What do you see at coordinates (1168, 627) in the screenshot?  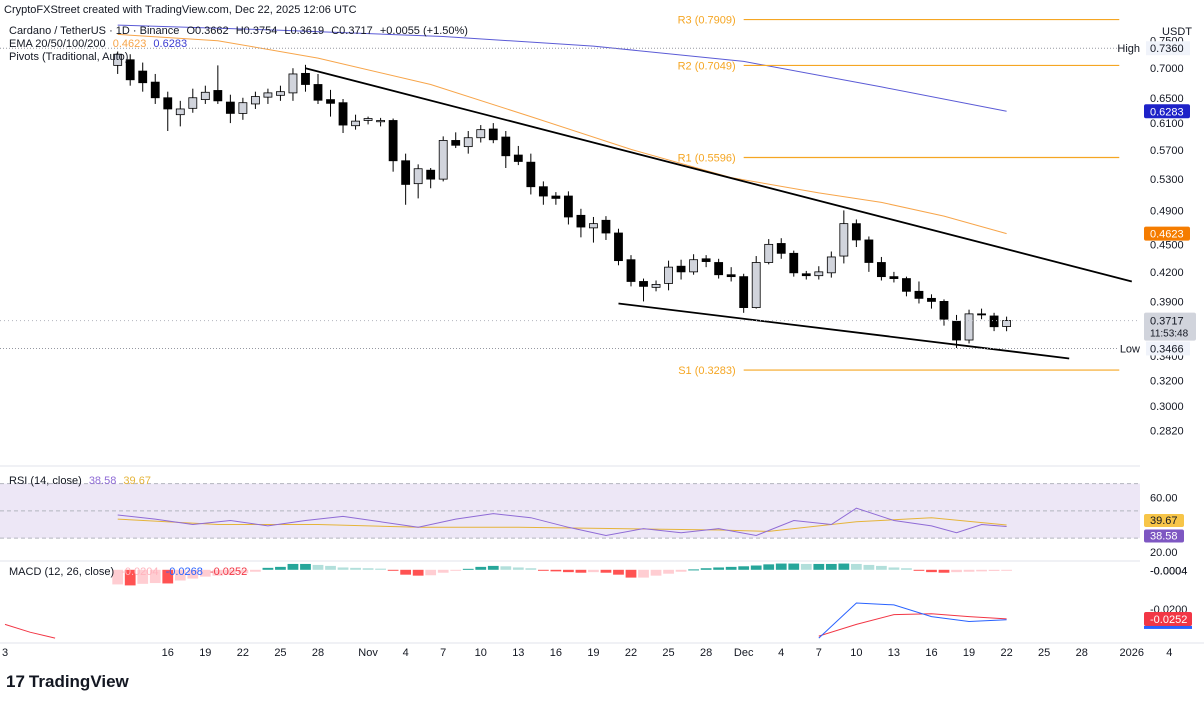 I see `macd-line-tag` at bounding box center [1168, 627].